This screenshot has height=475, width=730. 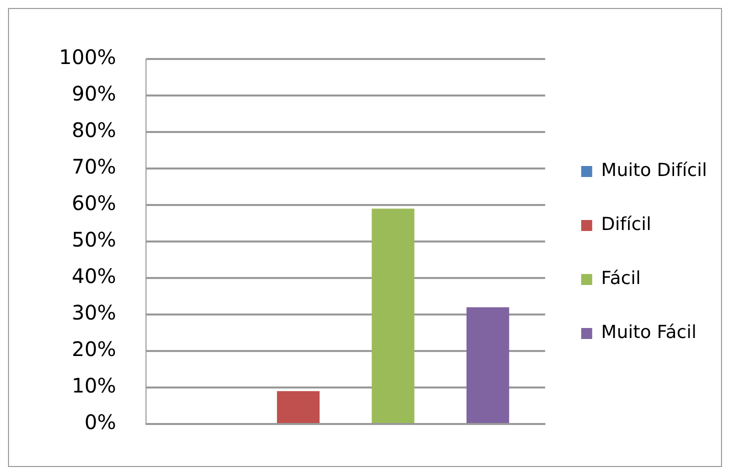 I want to click on y-tick-label: 90%, so click(x=94, y=94).